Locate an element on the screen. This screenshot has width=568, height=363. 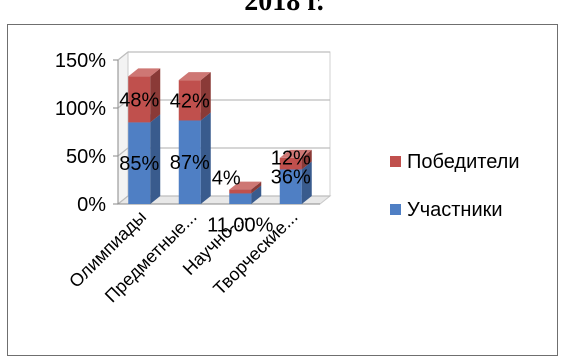
data-label: 87% is located at coordinates (190, 163).